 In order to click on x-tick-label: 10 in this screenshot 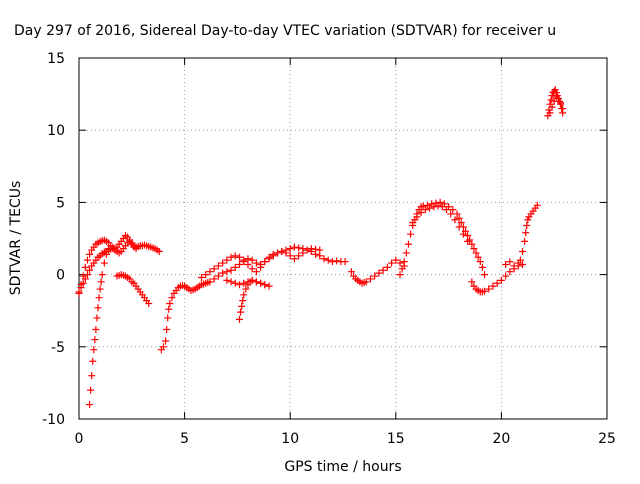, I will do `click(290, 439)`.